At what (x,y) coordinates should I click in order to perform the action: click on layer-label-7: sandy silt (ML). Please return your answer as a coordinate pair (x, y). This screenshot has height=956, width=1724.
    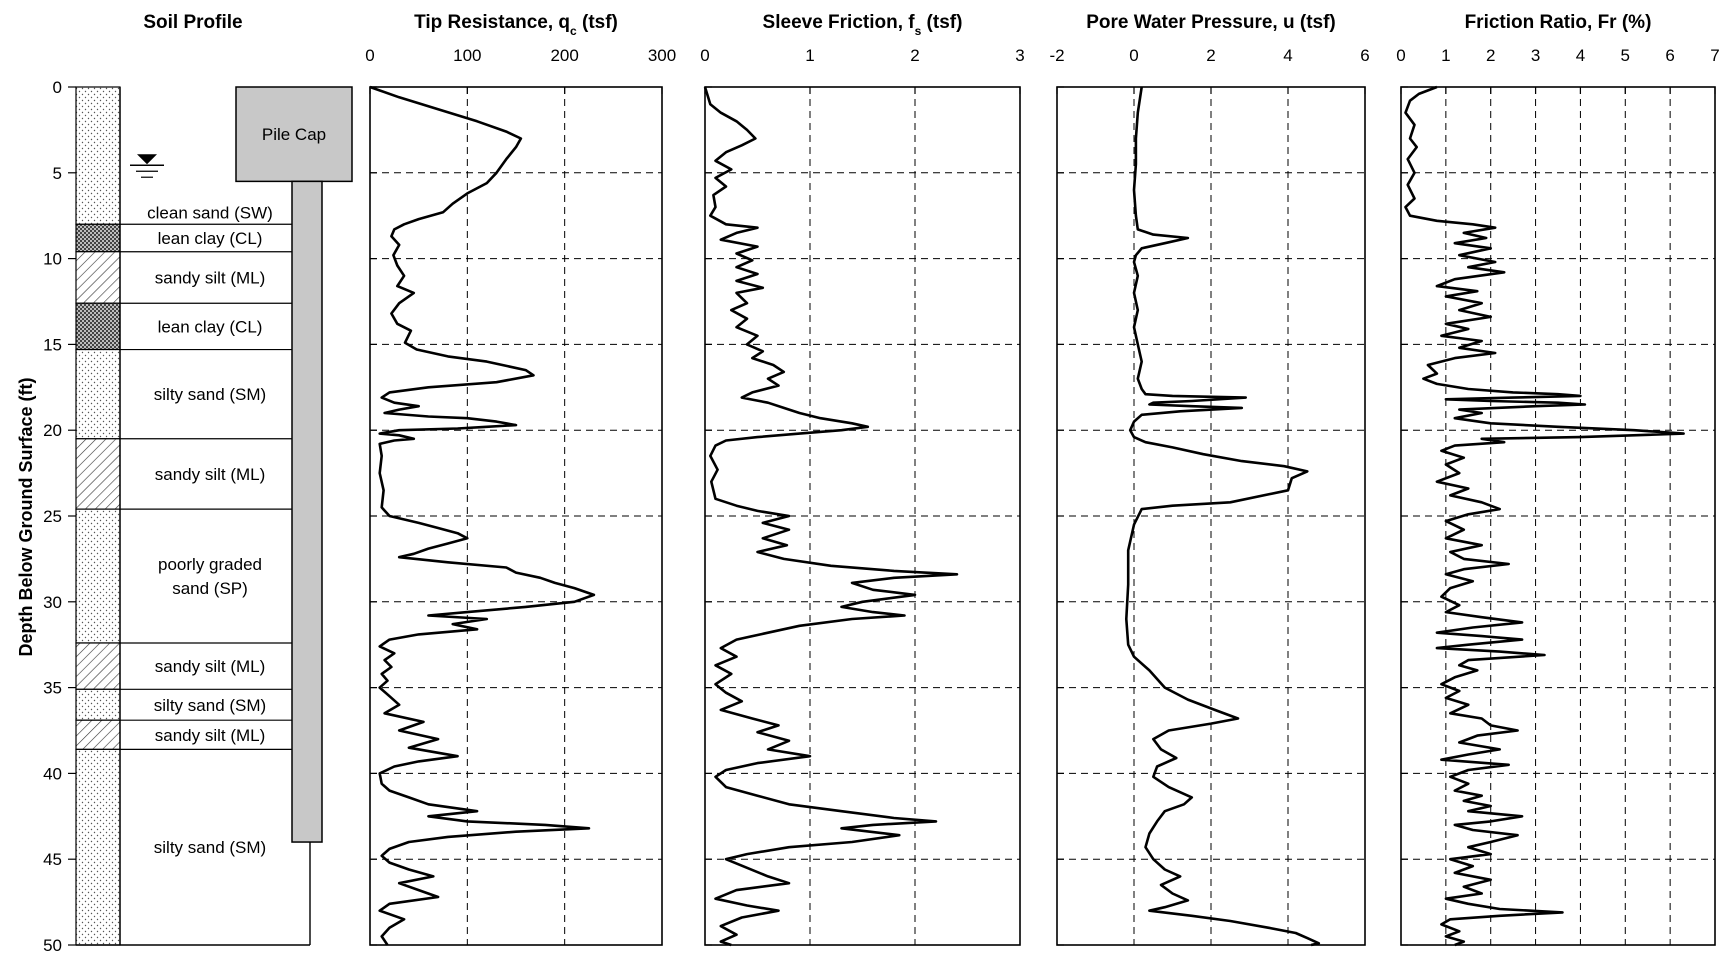
    Looking at the image, I should click on (210, 666).